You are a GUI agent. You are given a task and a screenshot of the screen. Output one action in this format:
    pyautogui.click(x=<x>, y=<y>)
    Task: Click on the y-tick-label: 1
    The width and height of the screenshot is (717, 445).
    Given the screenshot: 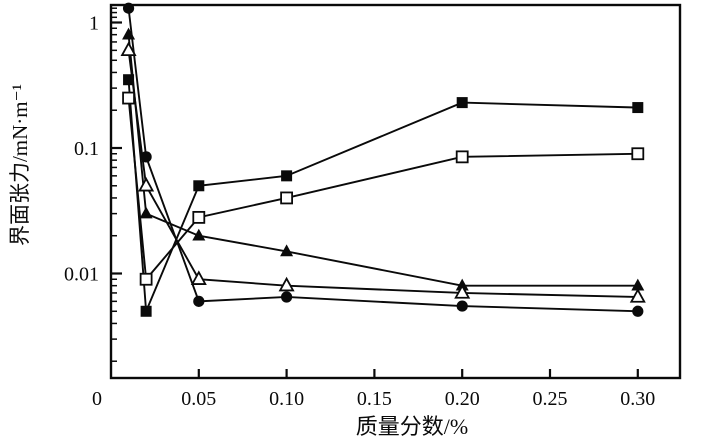 What is the action you would take?
    pyautogui.click(x=94, y=24)
    